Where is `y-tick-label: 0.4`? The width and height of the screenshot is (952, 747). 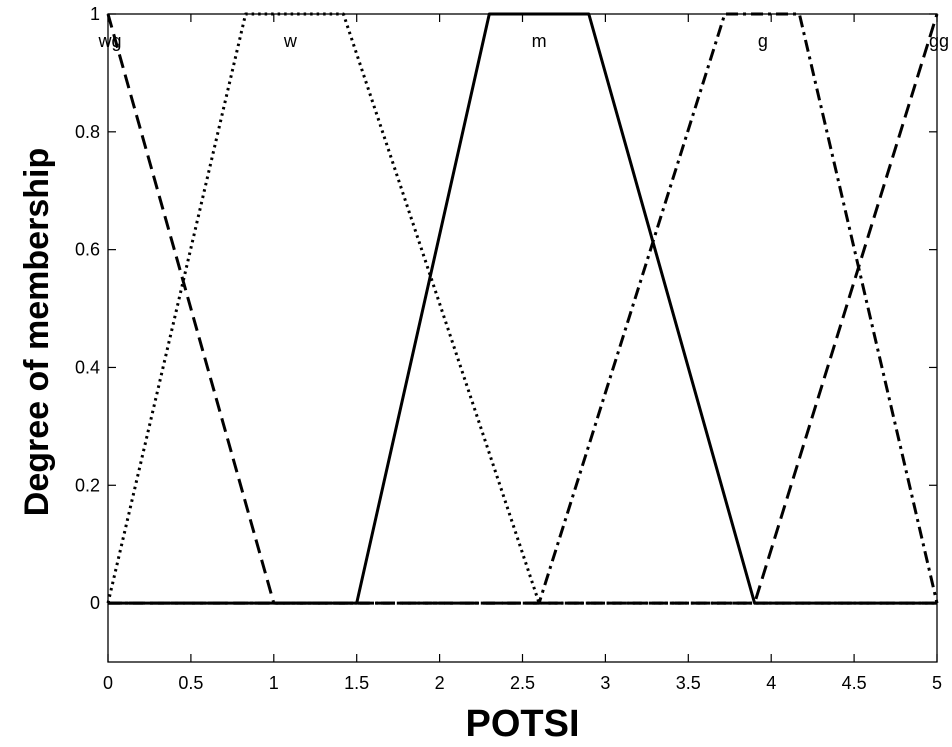 y-tick-label: 0.4 is located at coordinates (87, 367).